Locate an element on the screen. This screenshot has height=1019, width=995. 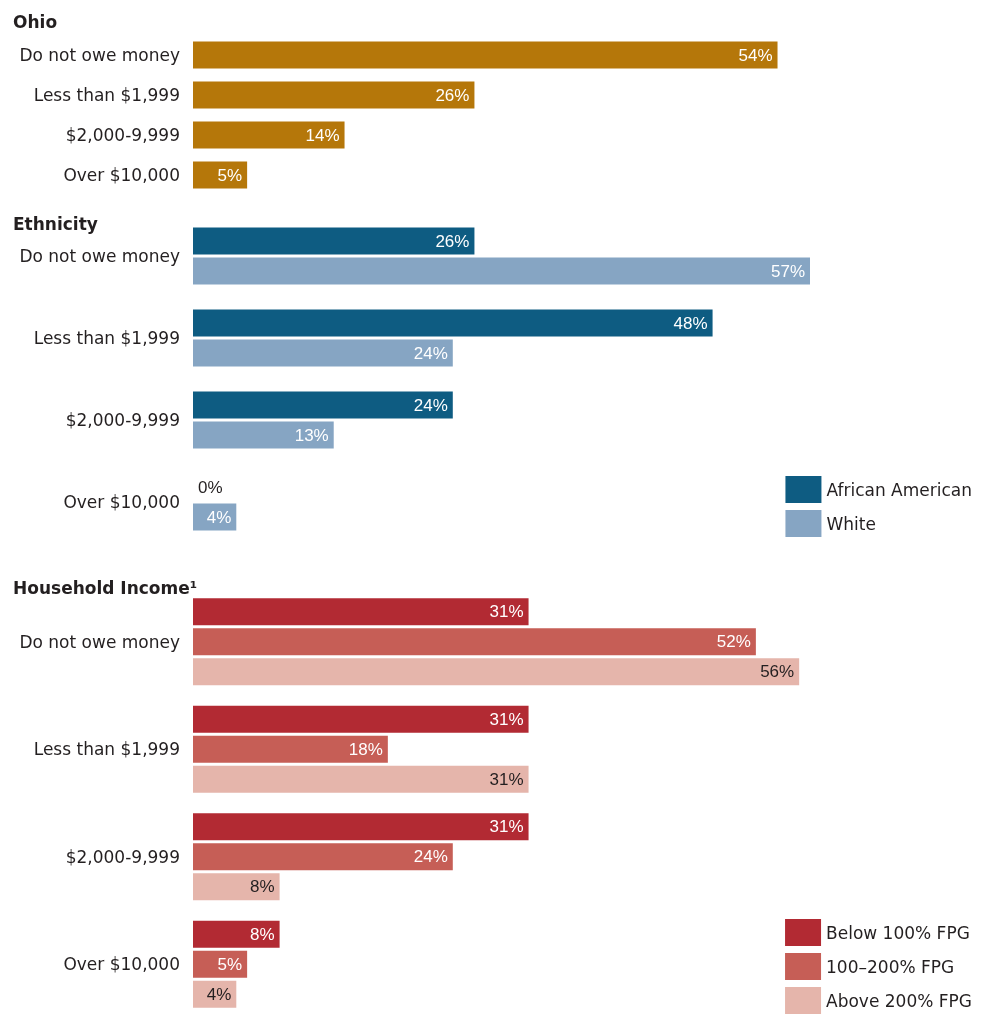
chart-title: Household Income¹ is located at coordinates (105, 587).